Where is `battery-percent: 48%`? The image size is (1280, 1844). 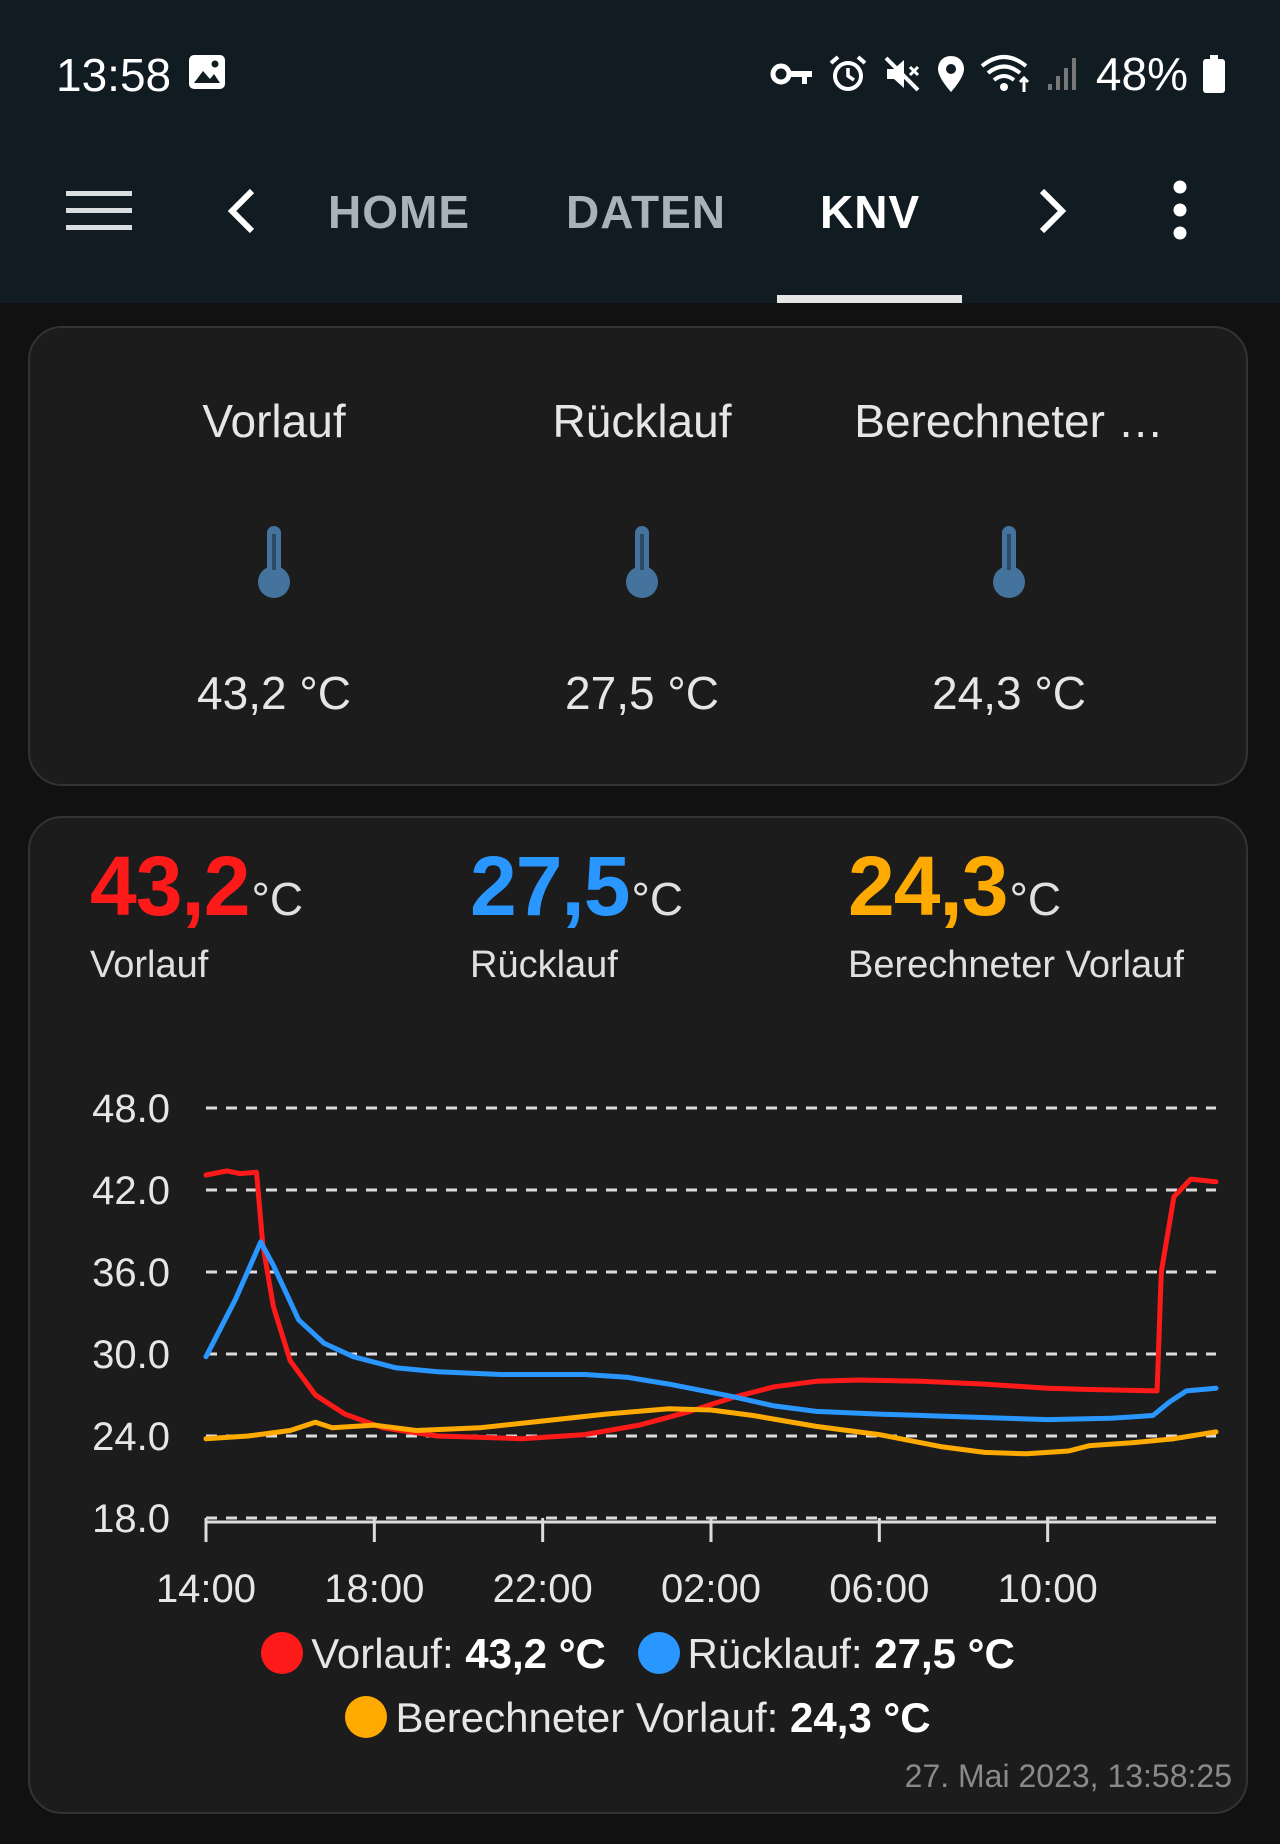 battery-percent: 48% is located at coordinates (1141, 74).